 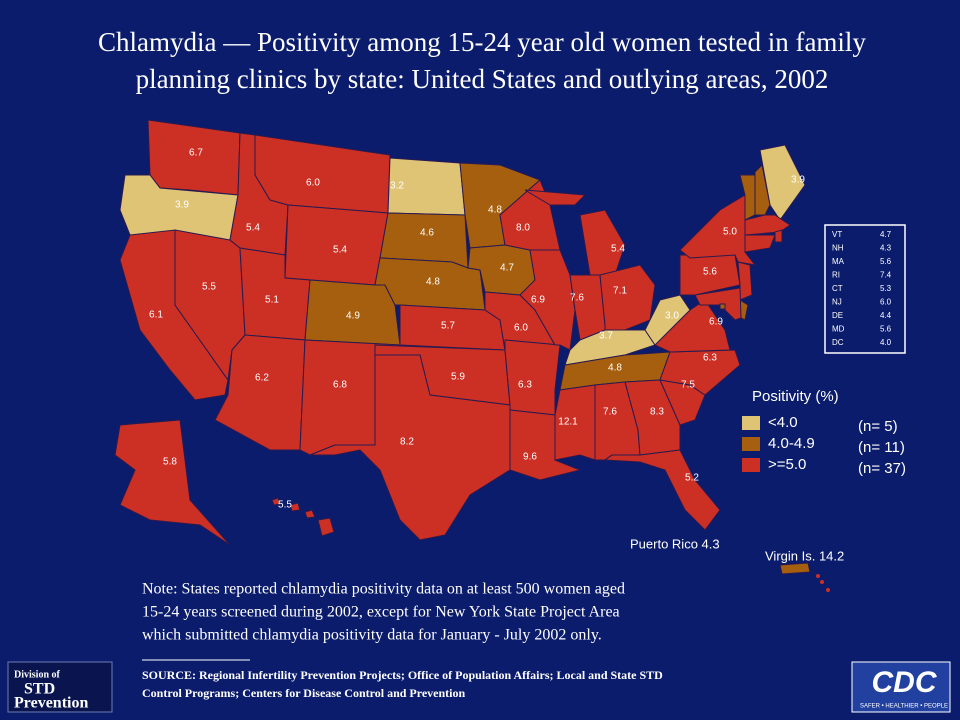 What do you see at coordinates (262, 378) in the screenshot?
I see `state-value: 6.2` at bounding box center [262, 378].